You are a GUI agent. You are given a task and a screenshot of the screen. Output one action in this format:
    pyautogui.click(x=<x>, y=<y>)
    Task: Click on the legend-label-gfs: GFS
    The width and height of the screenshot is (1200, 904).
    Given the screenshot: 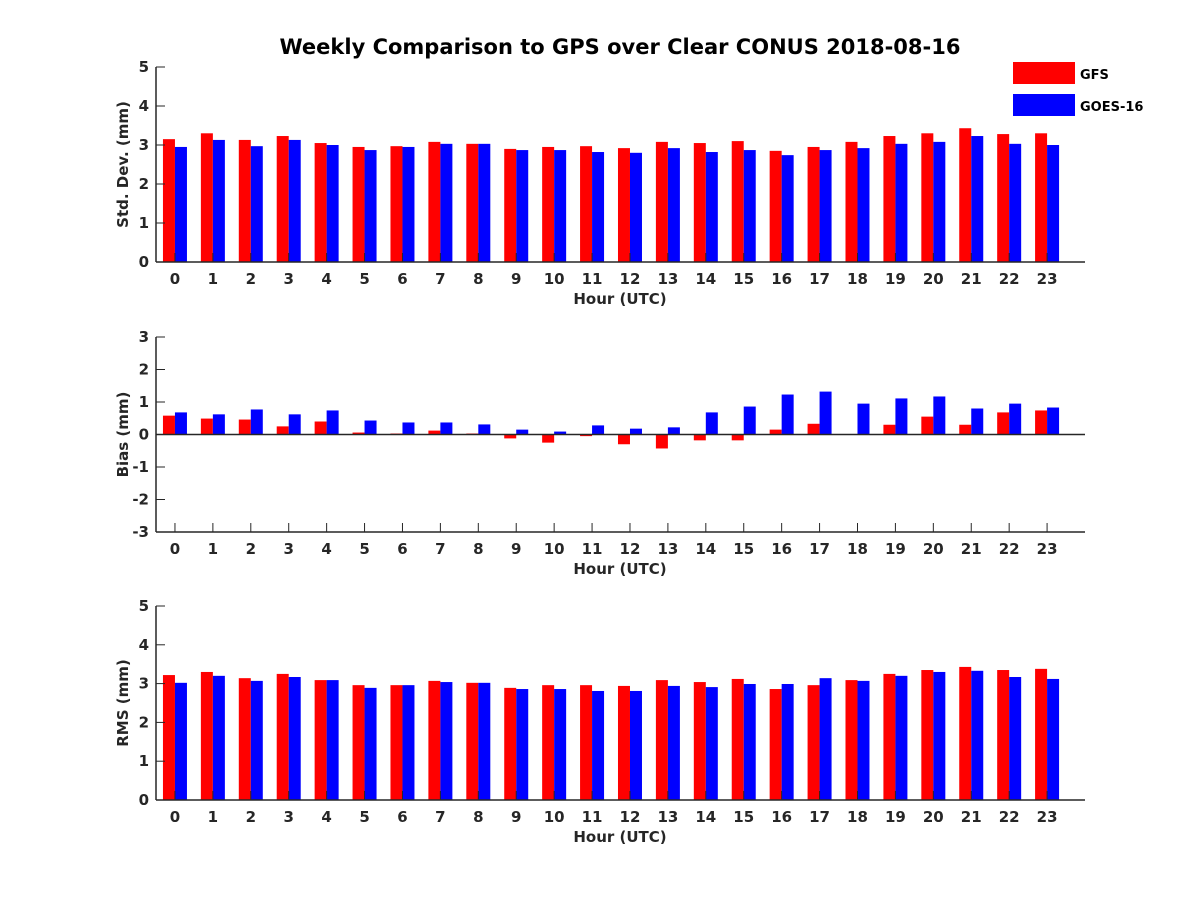 What is the action you would take?
    pyautogui.click(x=1094, y=75)
    